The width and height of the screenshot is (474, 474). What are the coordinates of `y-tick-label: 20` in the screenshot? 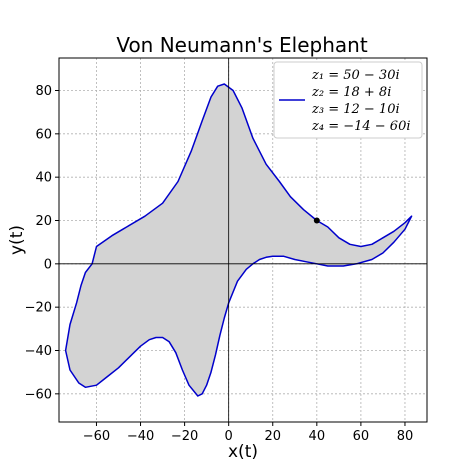 It's located at (43, 221).